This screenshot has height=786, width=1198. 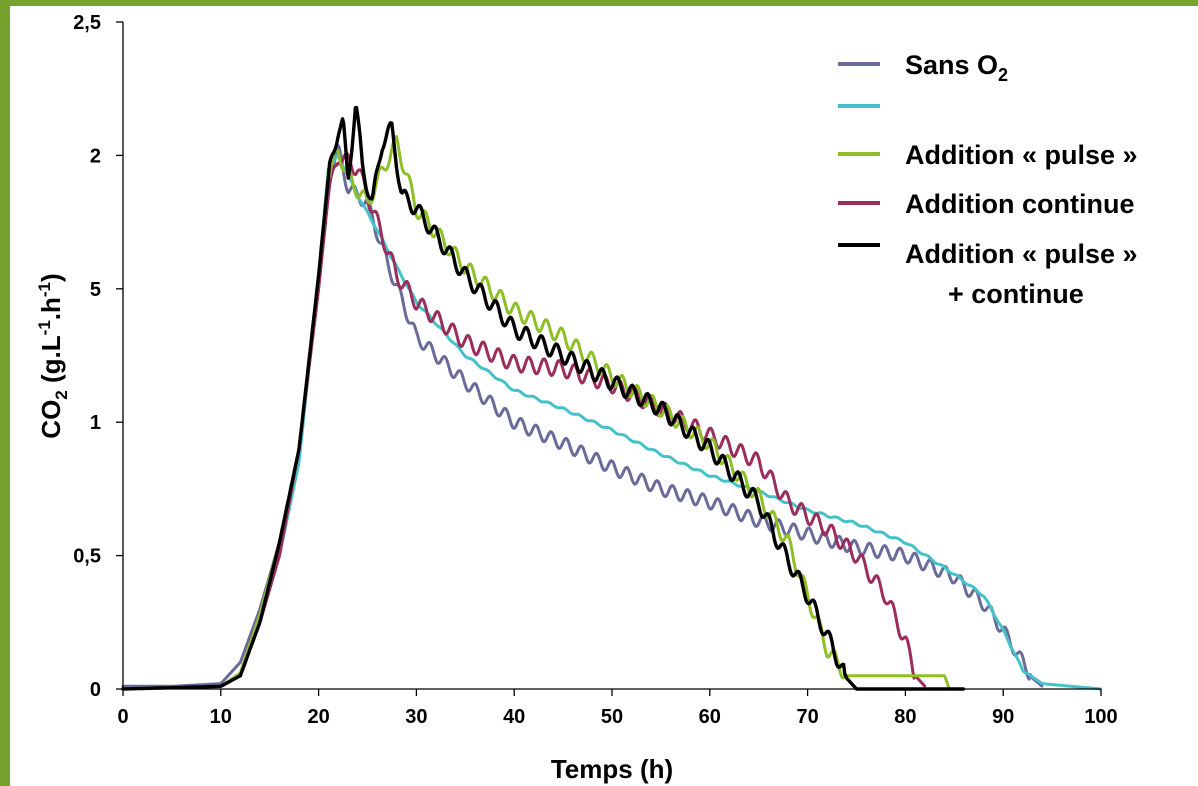 I want to click on y-tick-label: 5, so click(x=95, y=290).